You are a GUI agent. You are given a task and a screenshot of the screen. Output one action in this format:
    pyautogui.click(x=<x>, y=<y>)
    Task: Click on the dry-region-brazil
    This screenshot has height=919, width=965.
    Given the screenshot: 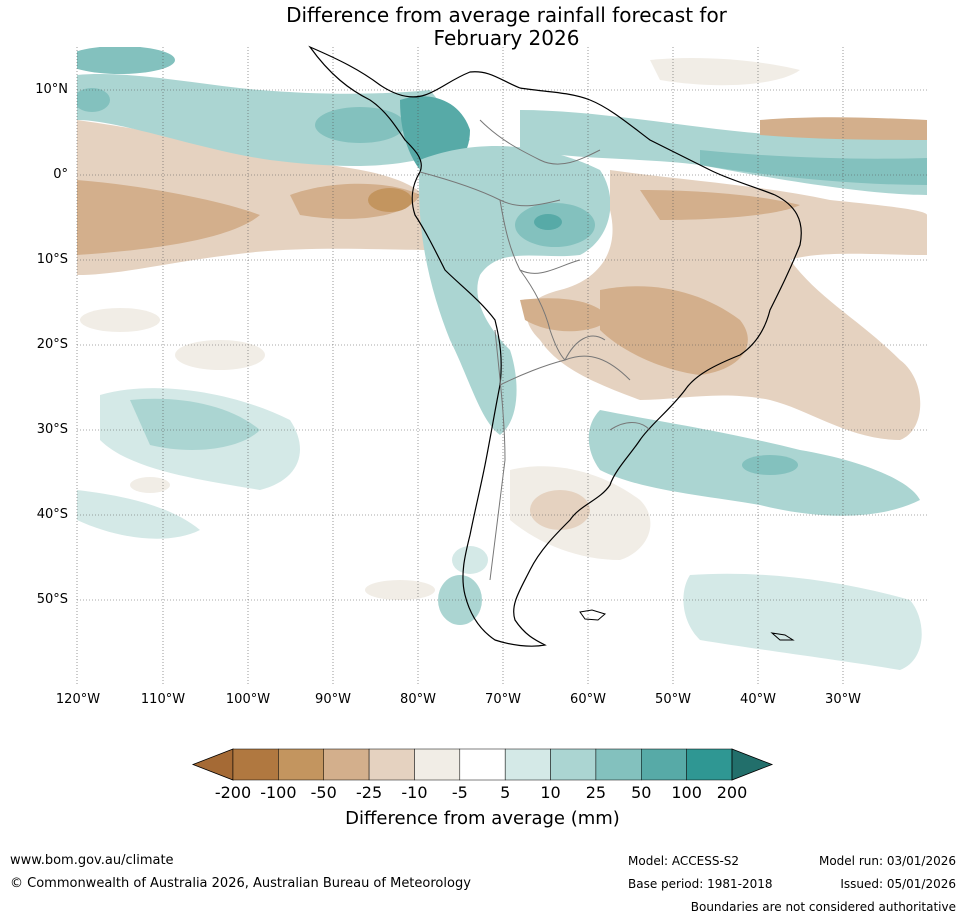 What is the action you would take?
    pyautogui.click(x=726, y=305)
    